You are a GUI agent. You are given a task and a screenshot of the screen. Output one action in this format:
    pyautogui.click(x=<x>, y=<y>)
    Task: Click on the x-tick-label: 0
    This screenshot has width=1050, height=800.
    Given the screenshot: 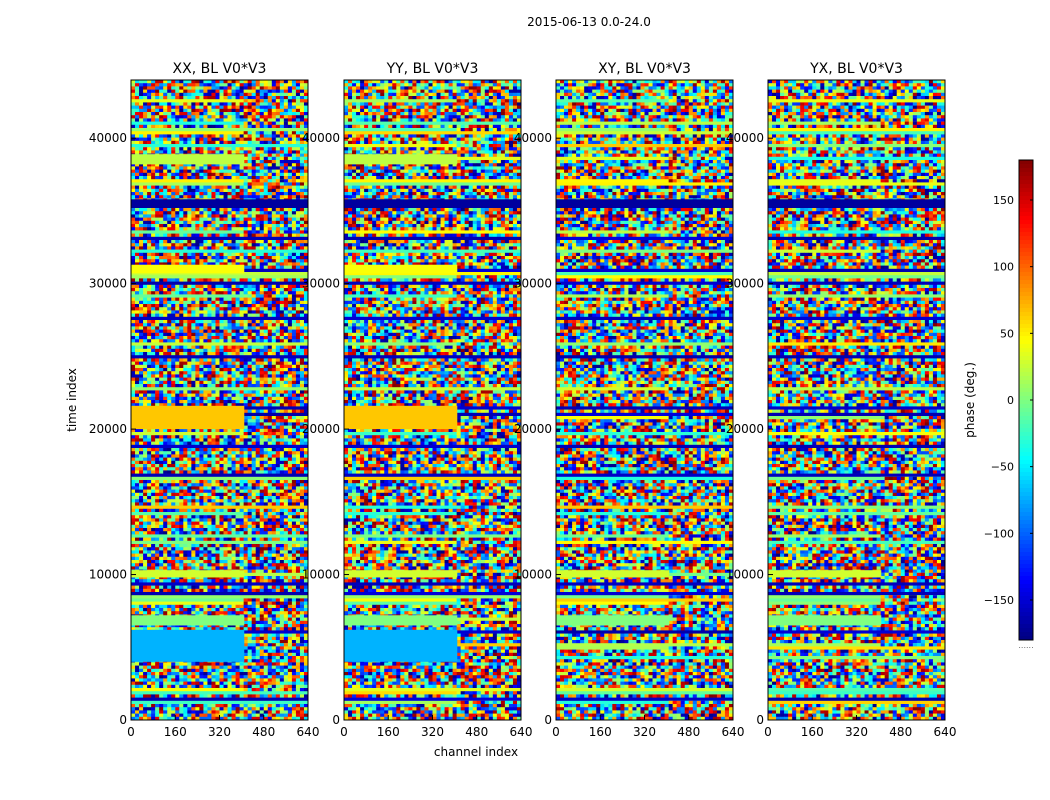 What is the action you would take?
    pyautogui.click(x=131, y=732)
    